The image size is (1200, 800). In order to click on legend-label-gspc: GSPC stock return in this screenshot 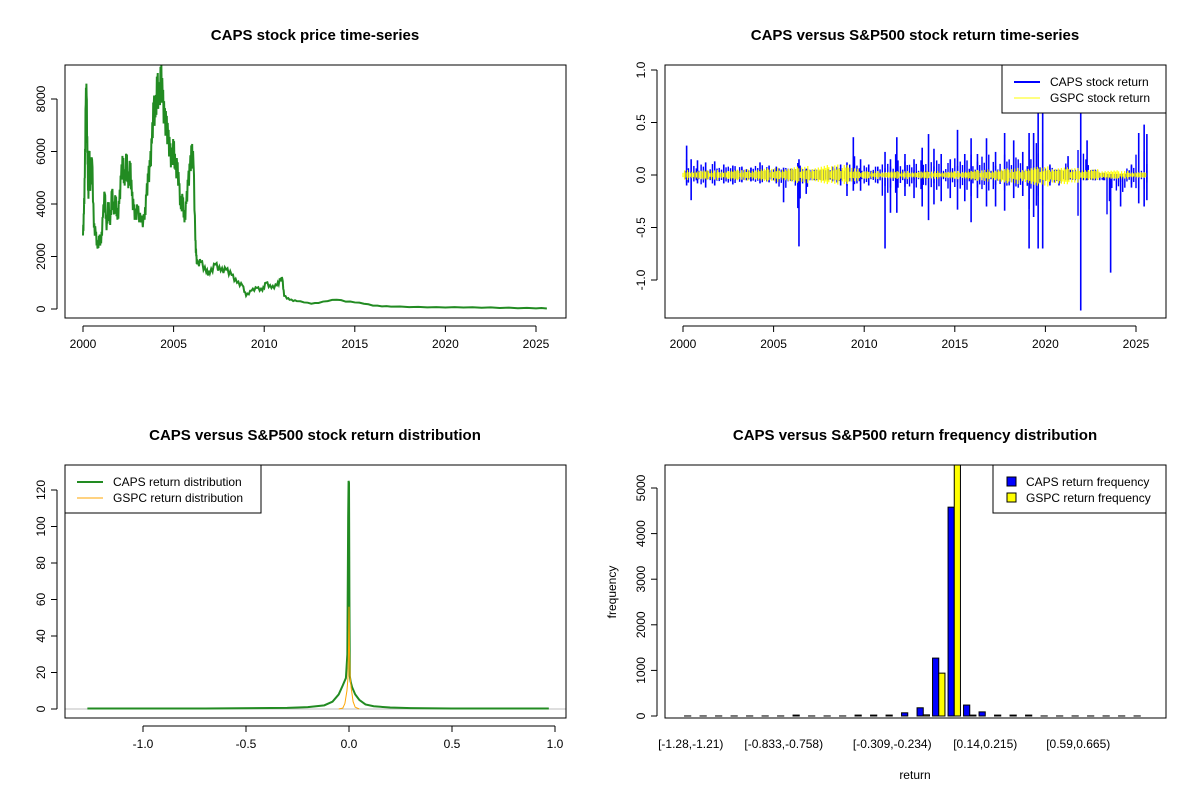, I will do `click(1100, 98)`.